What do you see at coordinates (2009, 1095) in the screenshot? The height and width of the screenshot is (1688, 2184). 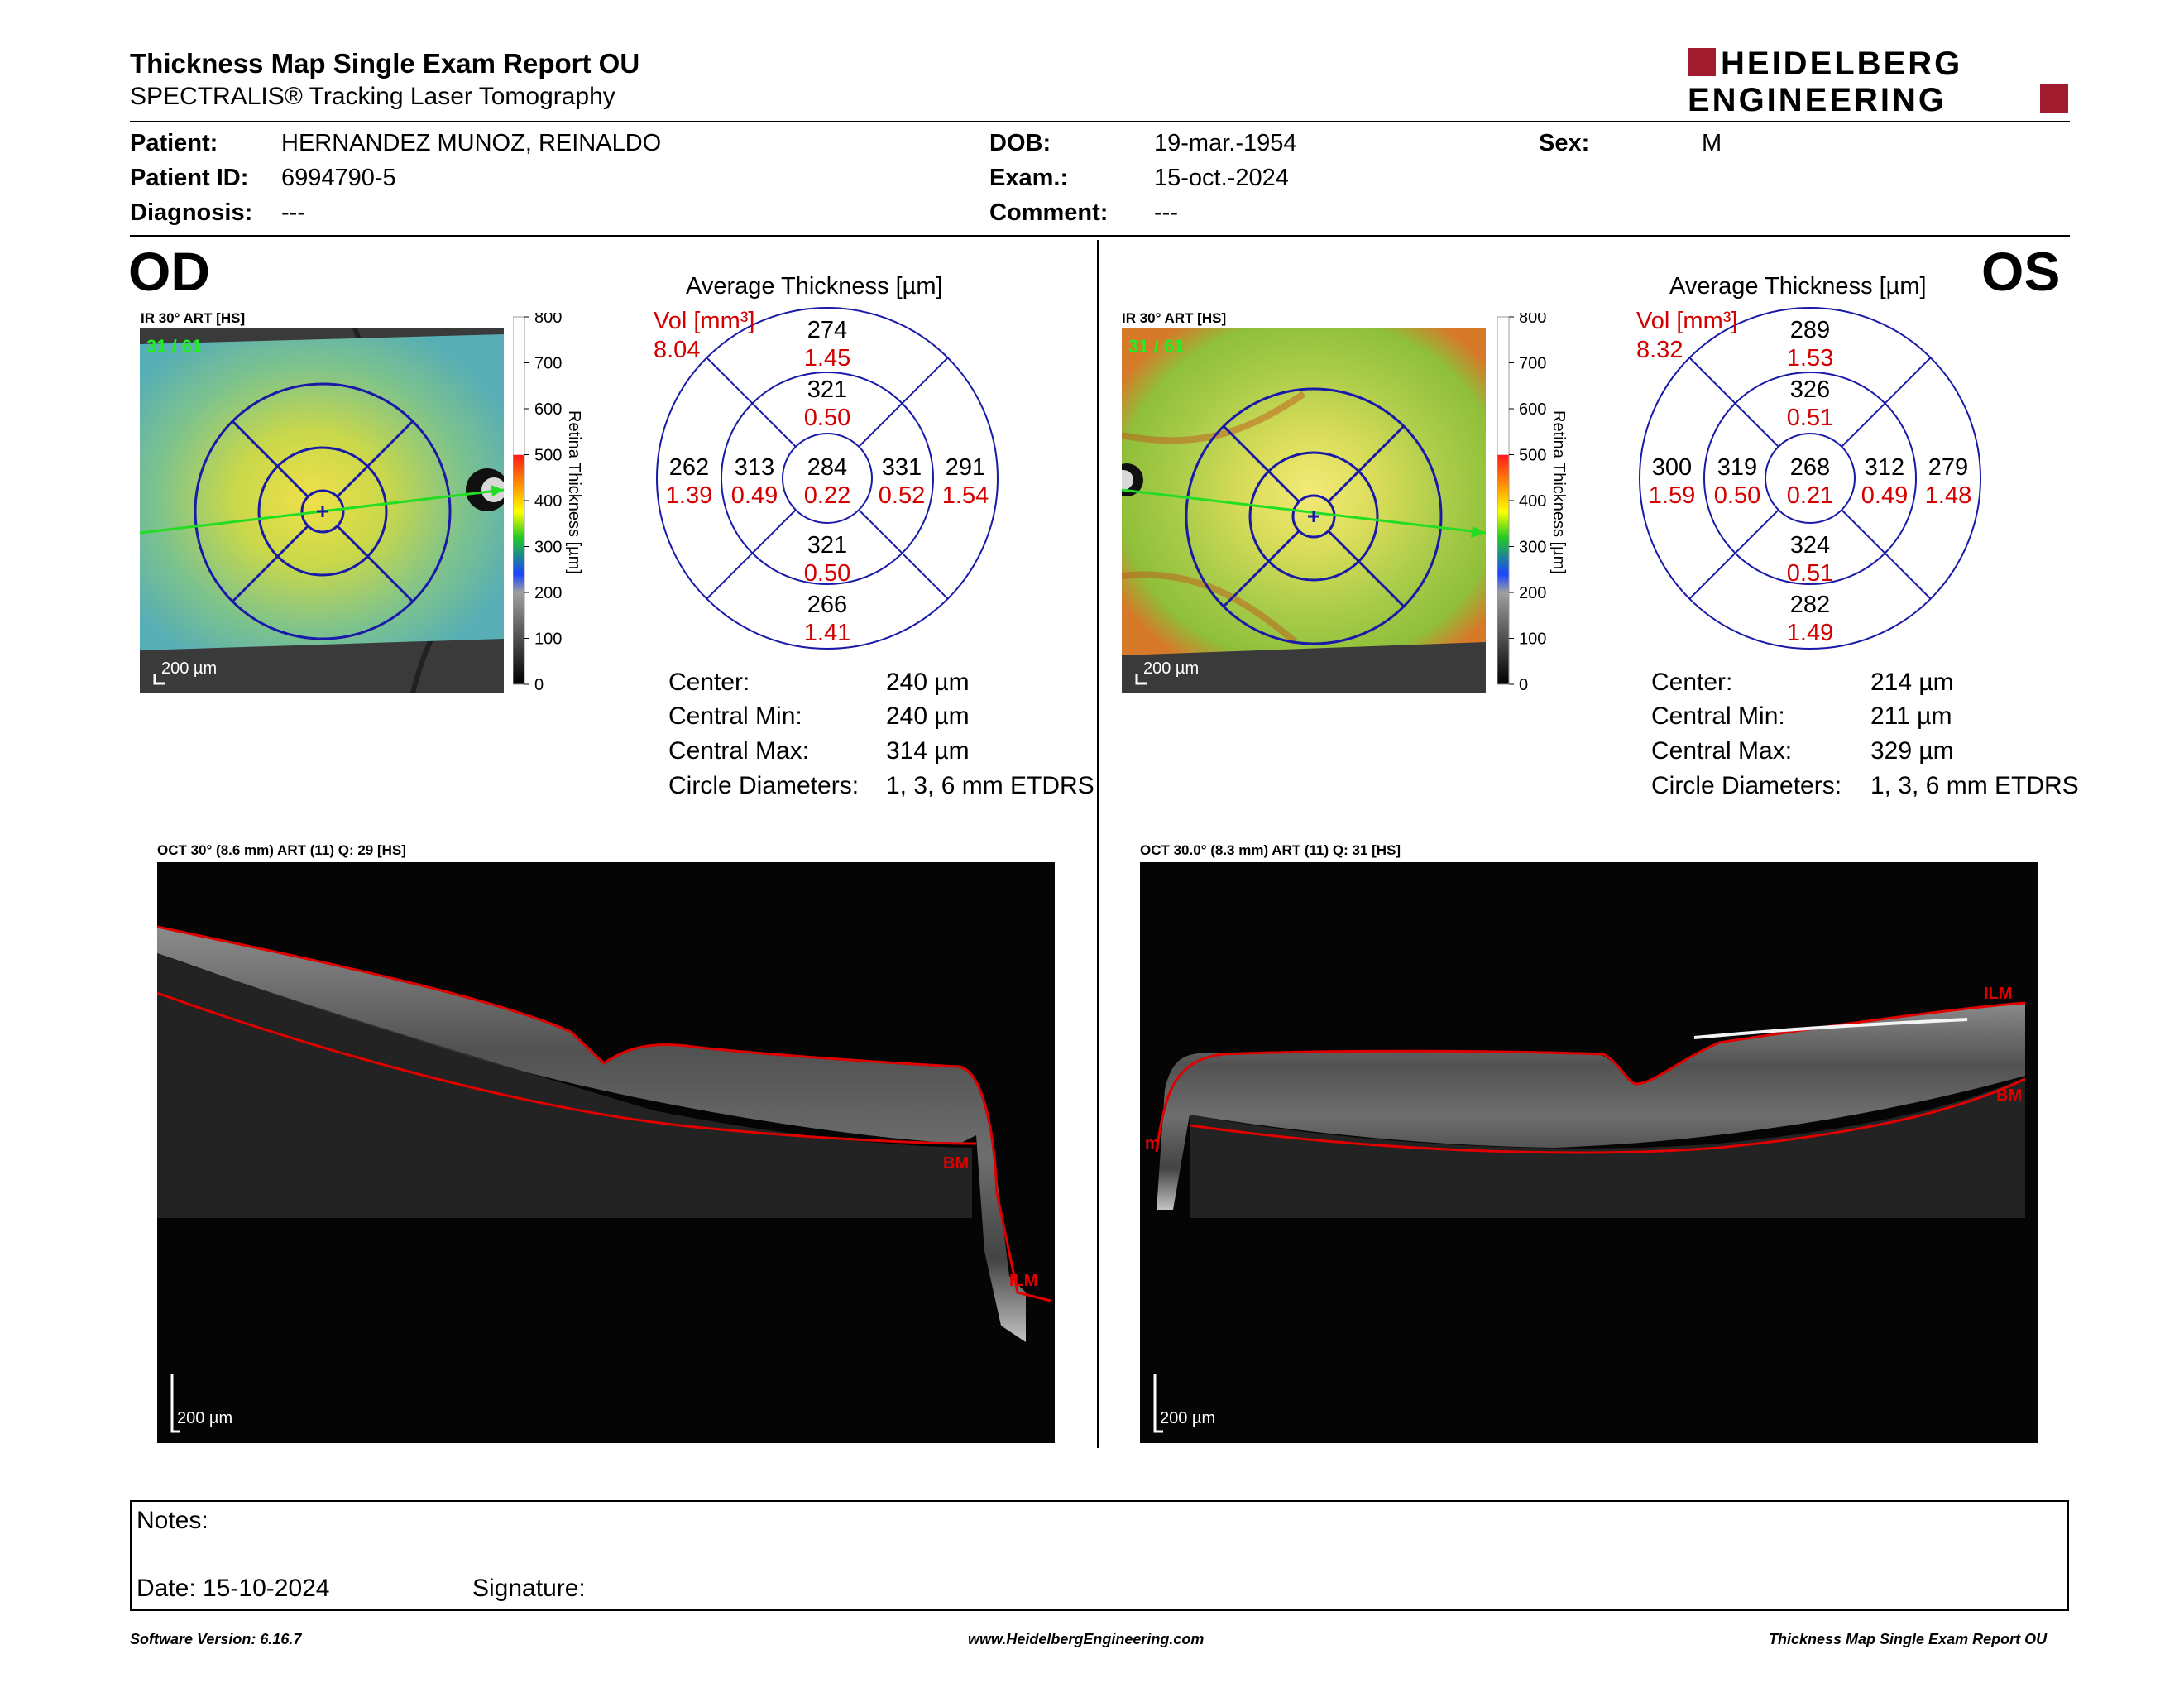 I see `os-bm-label: BM` at bounding box center [2009, 1095].